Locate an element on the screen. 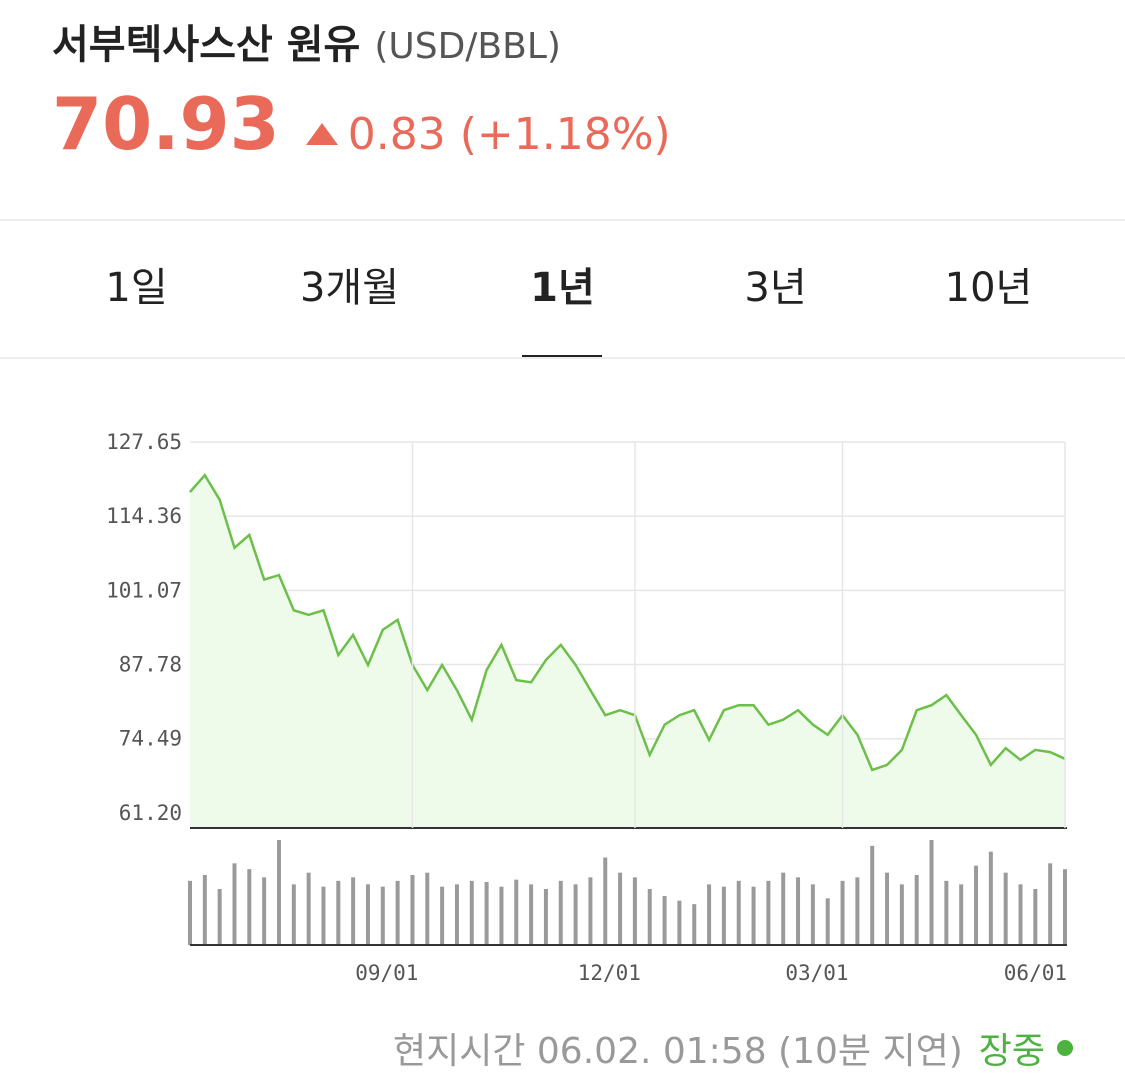  x-tick-label: 12/01 is located at coordinates (609, 973).